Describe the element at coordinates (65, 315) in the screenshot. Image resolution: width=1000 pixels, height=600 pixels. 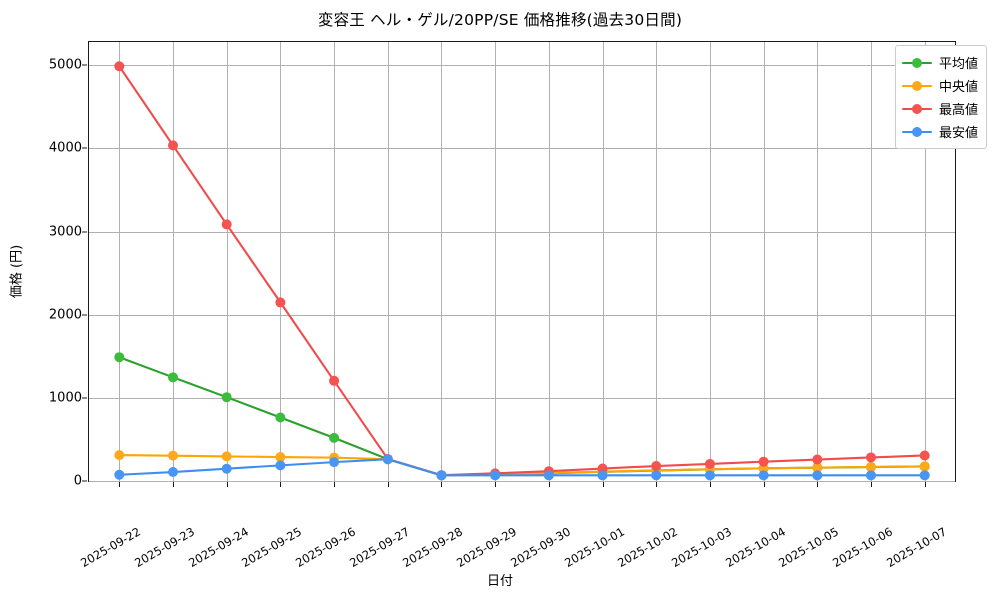
I see `y-tick-label: 2000` at that location.